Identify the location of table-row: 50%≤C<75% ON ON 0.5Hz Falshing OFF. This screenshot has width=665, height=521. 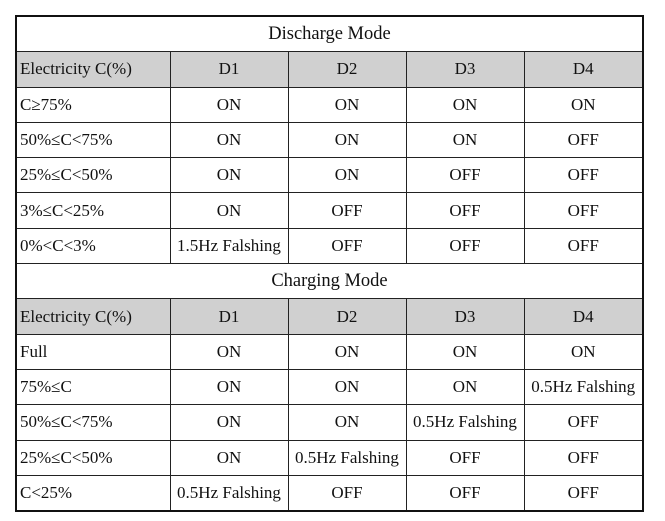
(329, 422).